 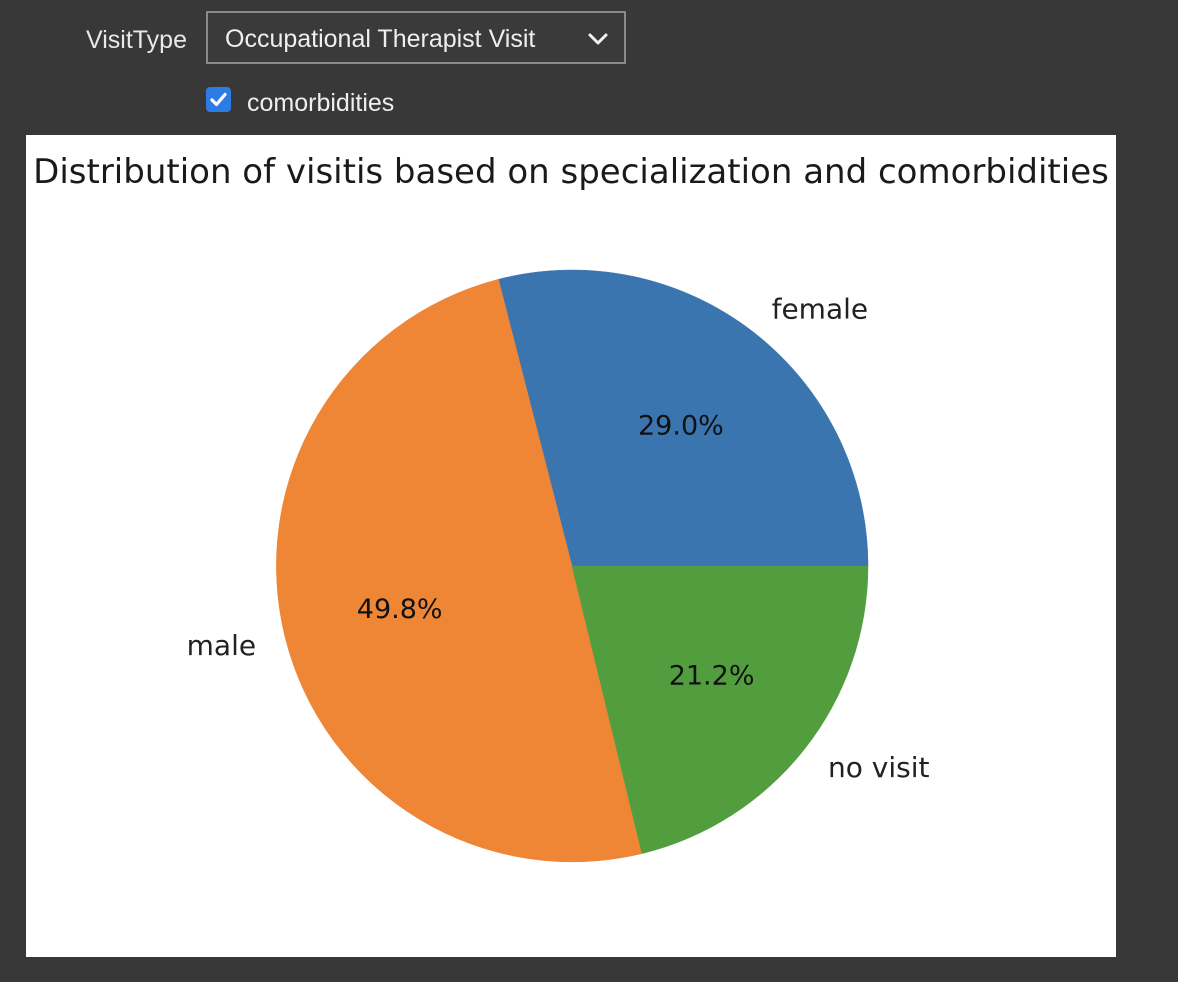 What do you see at coordinates (380, 39) in the screenshot?
I see `visit-type-selected-value: Occupational Therapist Visit` at bounding box center [380, 39].